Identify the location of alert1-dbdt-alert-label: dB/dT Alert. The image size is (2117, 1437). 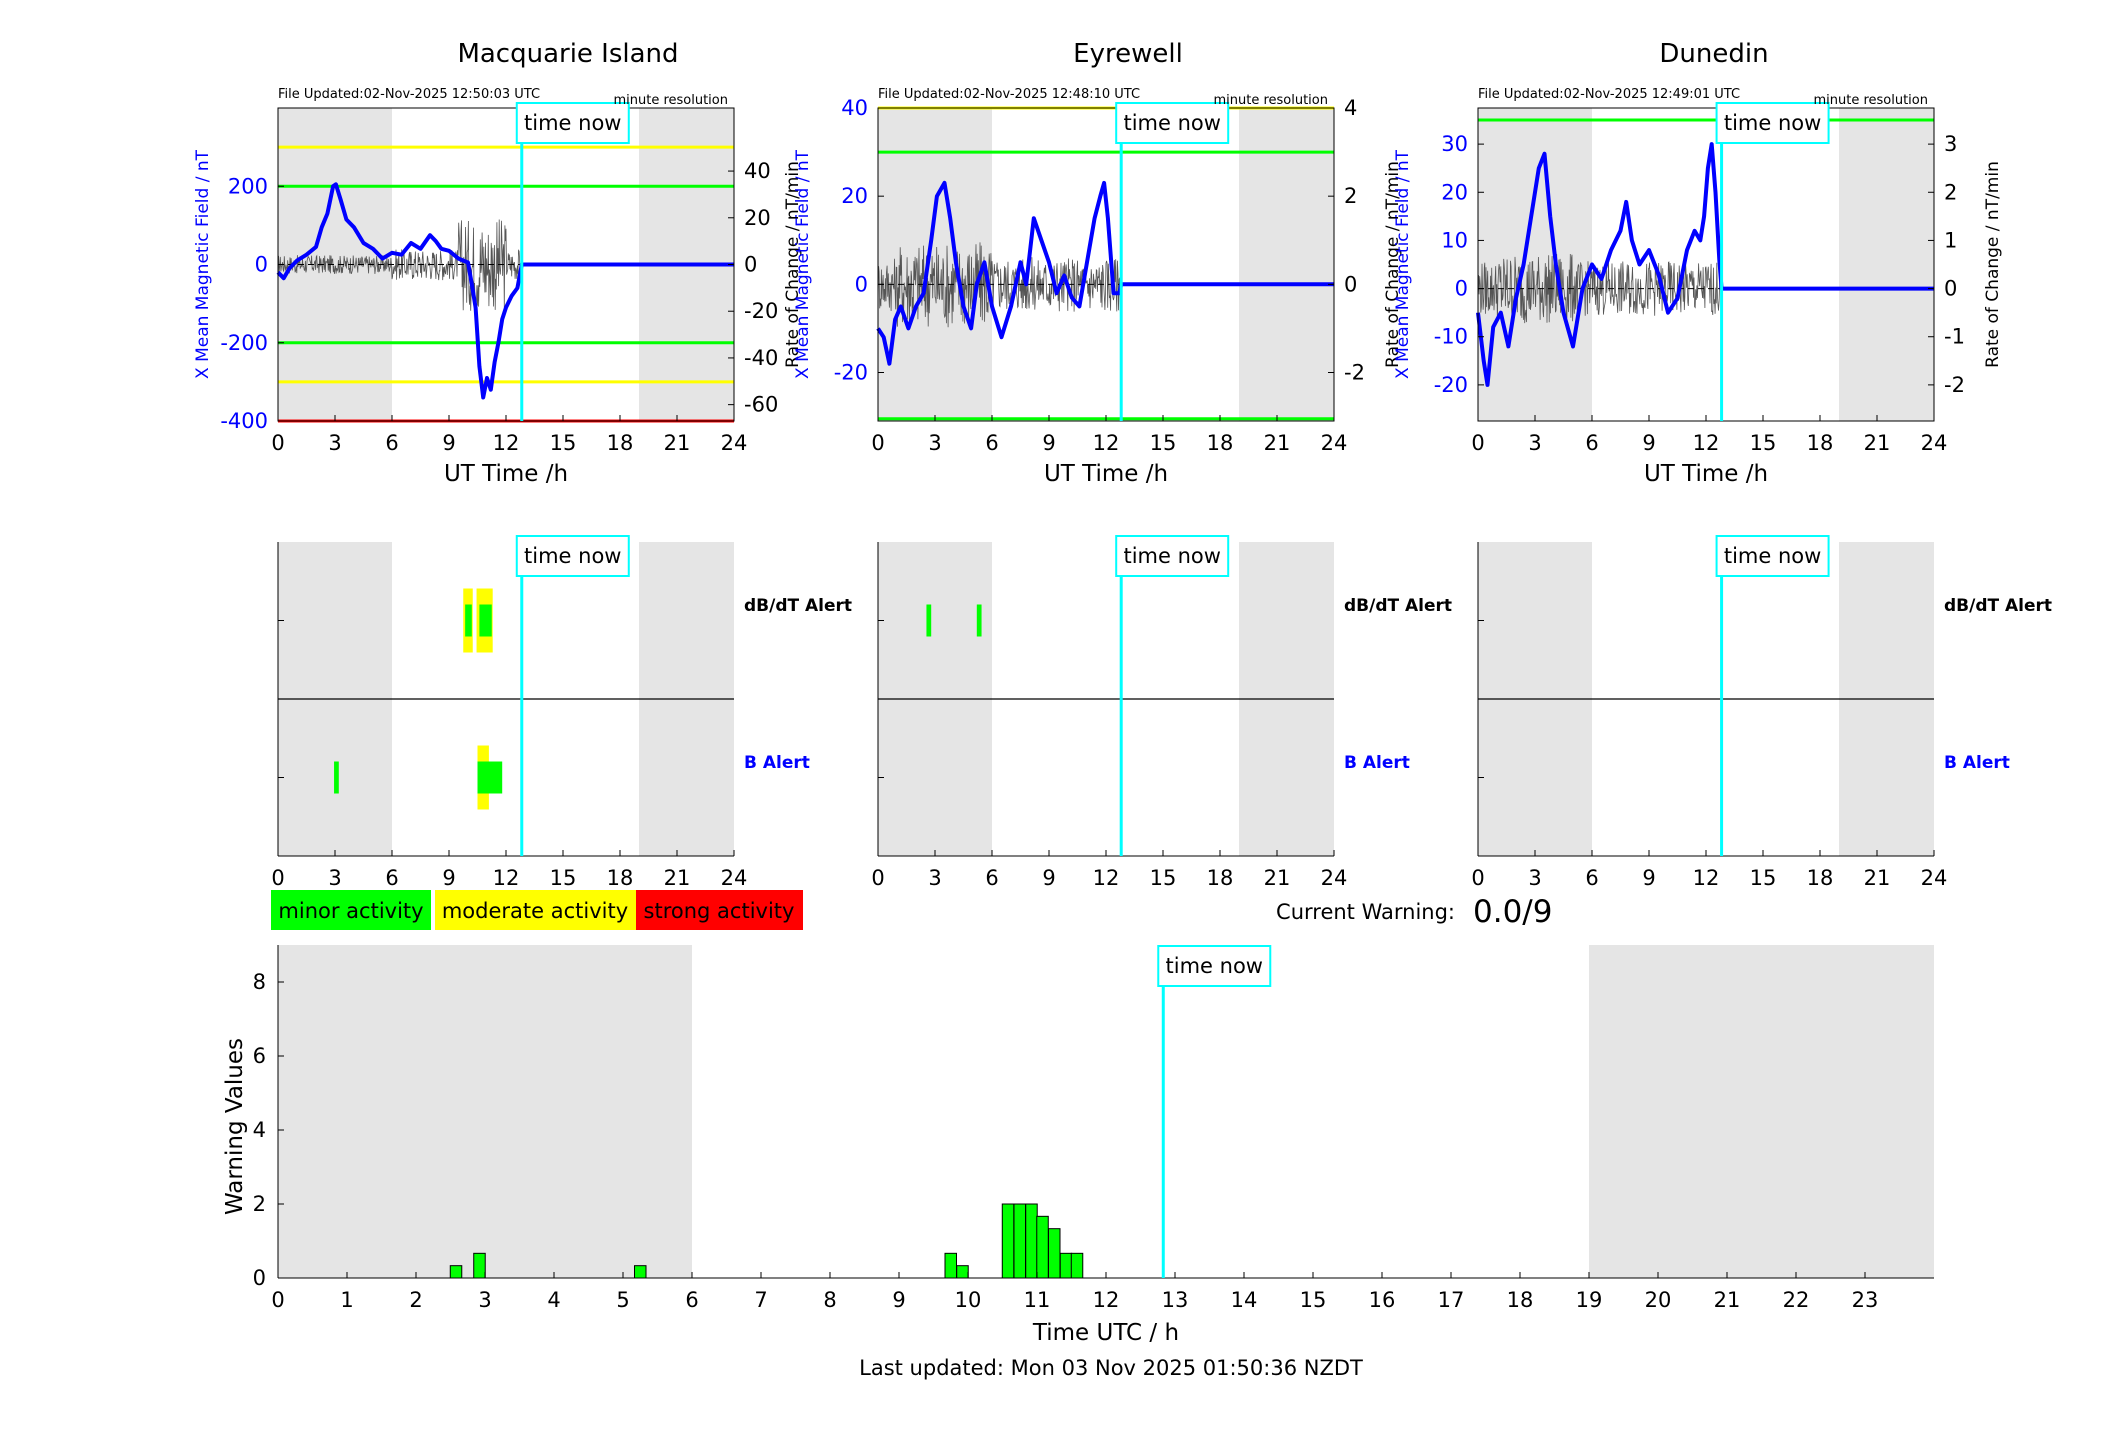
(1398, 606).